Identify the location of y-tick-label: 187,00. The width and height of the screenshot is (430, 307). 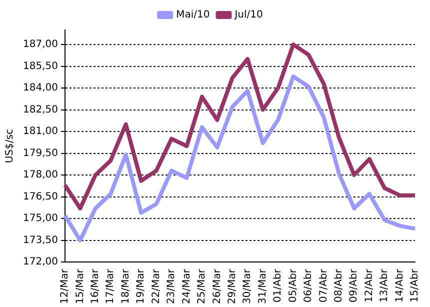
(40, 44).